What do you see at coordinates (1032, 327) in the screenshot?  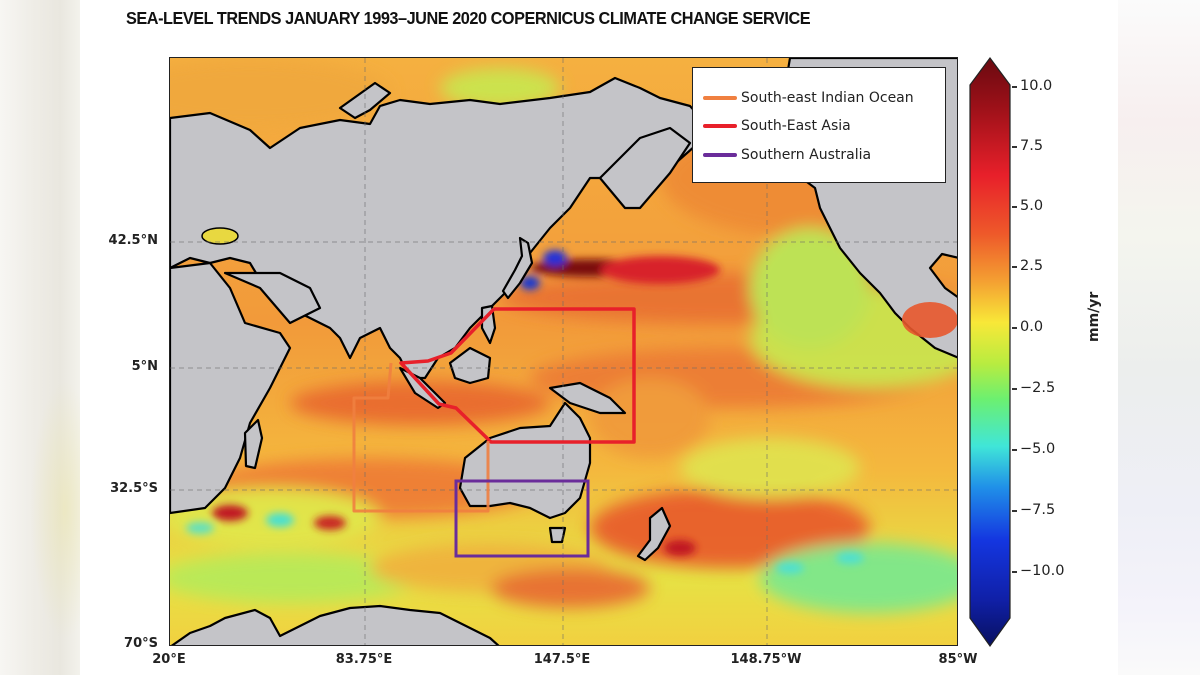 I see `colorbar-tick-label: 0.0` at bounding box center [1032, 327].